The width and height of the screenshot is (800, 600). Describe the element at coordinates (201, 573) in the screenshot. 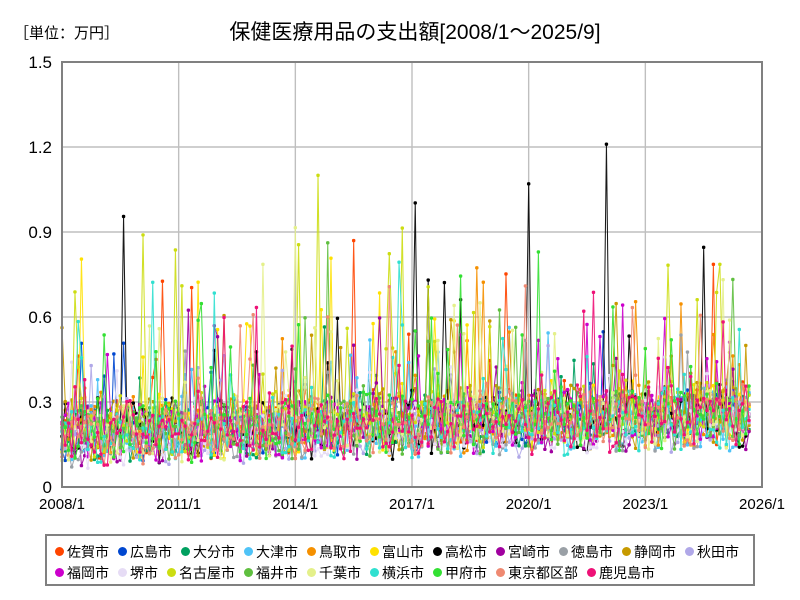

I see `legend-item-名古屋市: 名古屋市` at that location.